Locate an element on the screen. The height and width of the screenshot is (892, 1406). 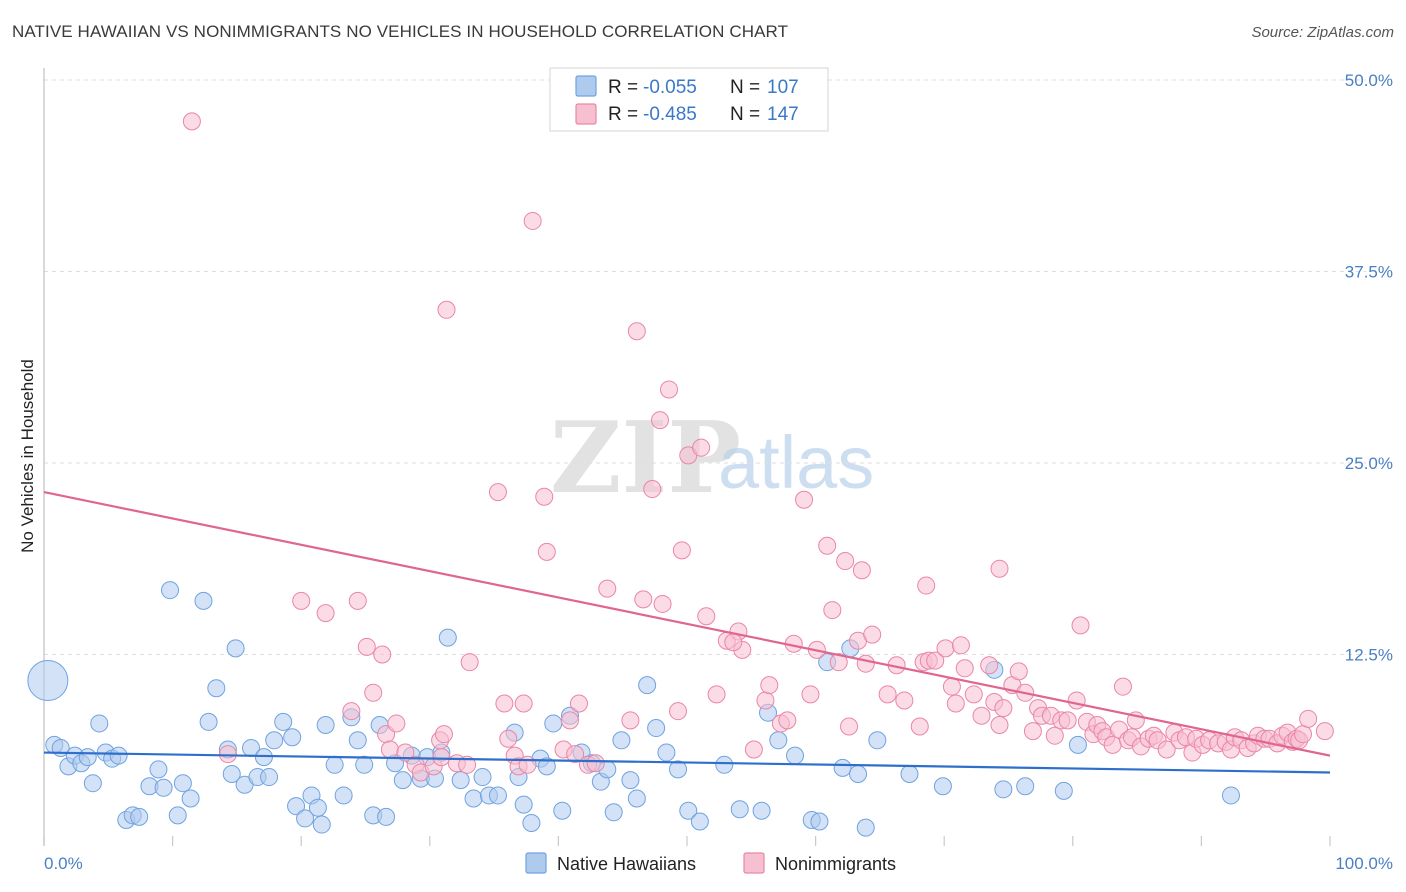
legend-r-value: -0.485 is located at coordinates (670, 114).